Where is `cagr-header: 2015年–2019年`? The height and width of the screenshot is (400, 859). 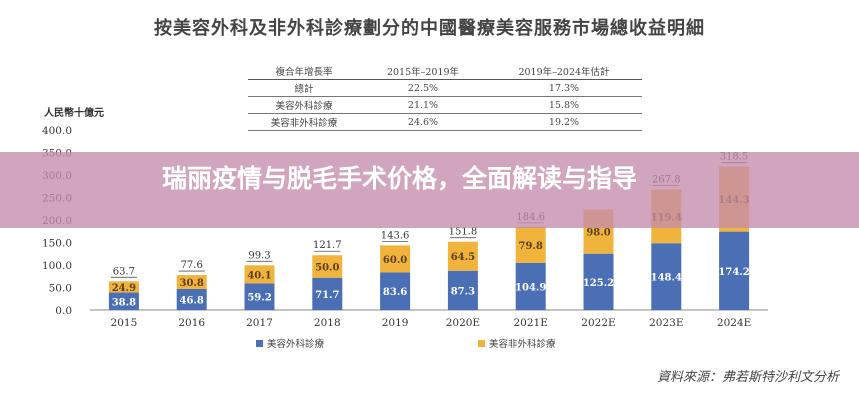 cagr-header: 2015年–2019年 is located at coordinates (423, 71).